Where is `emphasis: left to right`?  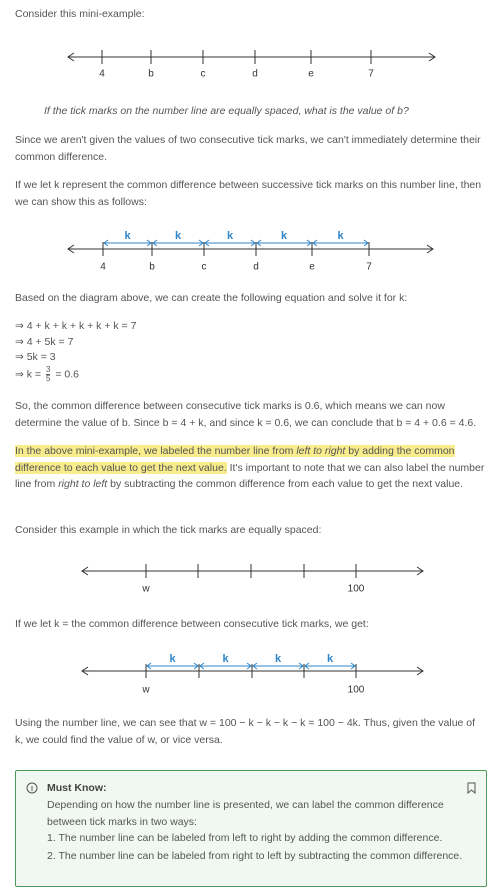
emphasis: left to right is located at coordinates (321, 451).